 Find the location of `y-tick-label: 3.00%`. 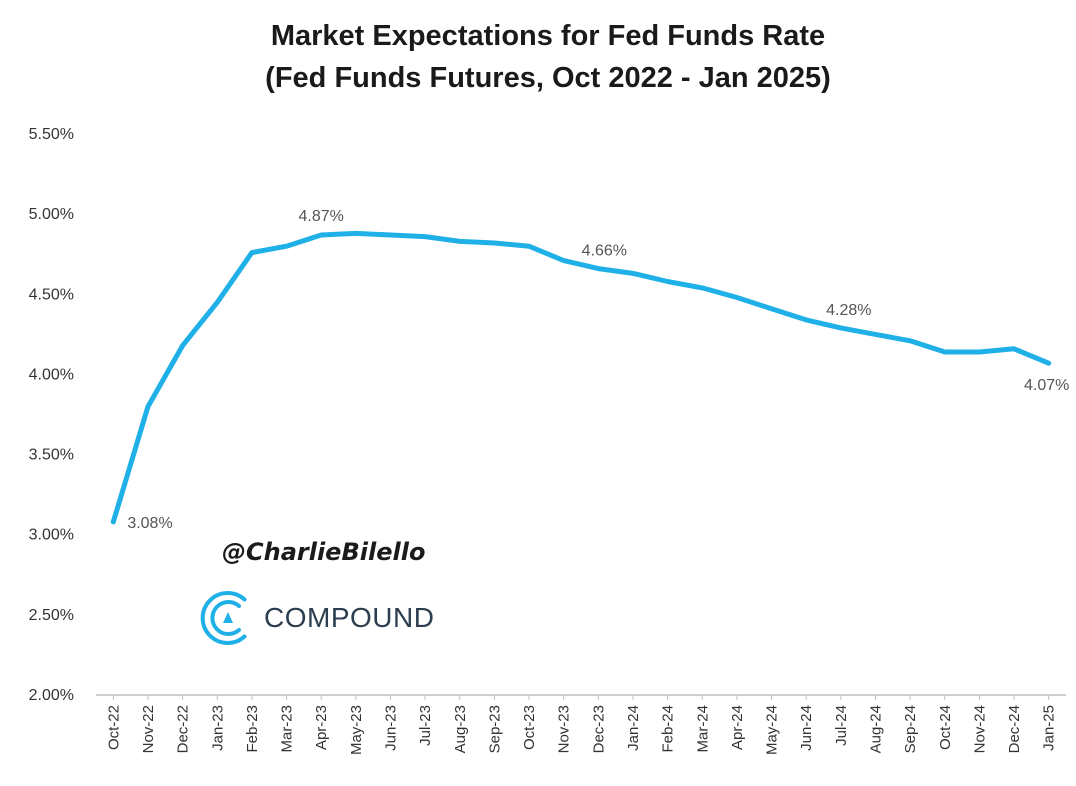

y-tick-label: 3.00% is located at coordinates (51, 535).